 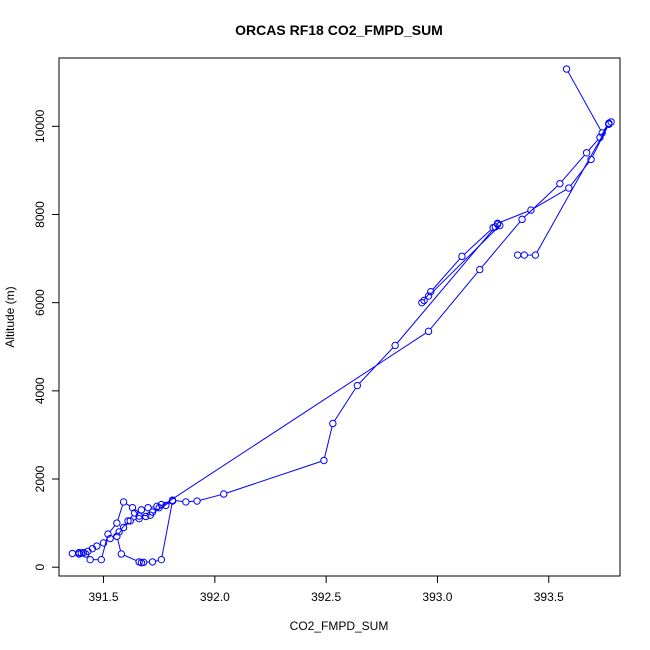 What do you see at coordinates (339, 30) in the screenshot?
I see `chart-title: ORCAS RF18 CO2_FMPD_SUM` at bounding box center [339, 30].